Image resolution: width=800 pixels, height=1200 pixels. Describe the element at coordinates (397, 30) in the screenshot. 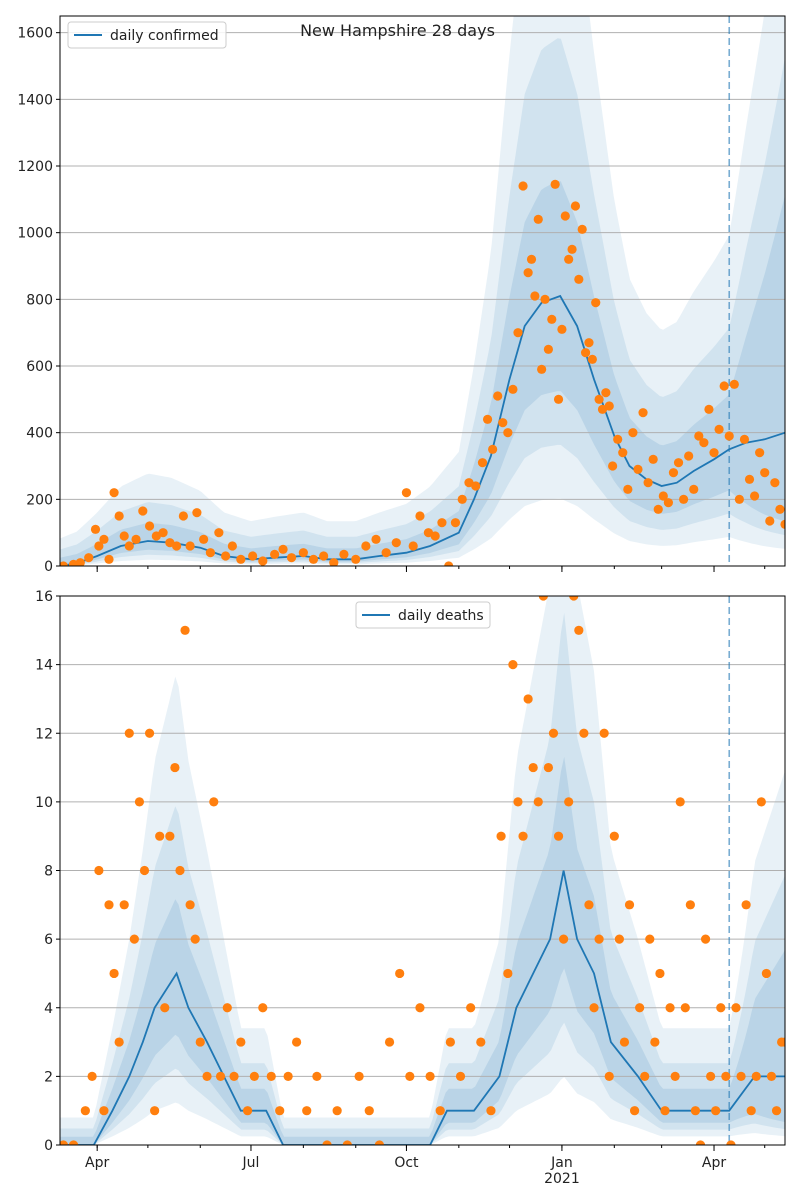

I see `chart-title: New Hampshire 28 days` at that location.